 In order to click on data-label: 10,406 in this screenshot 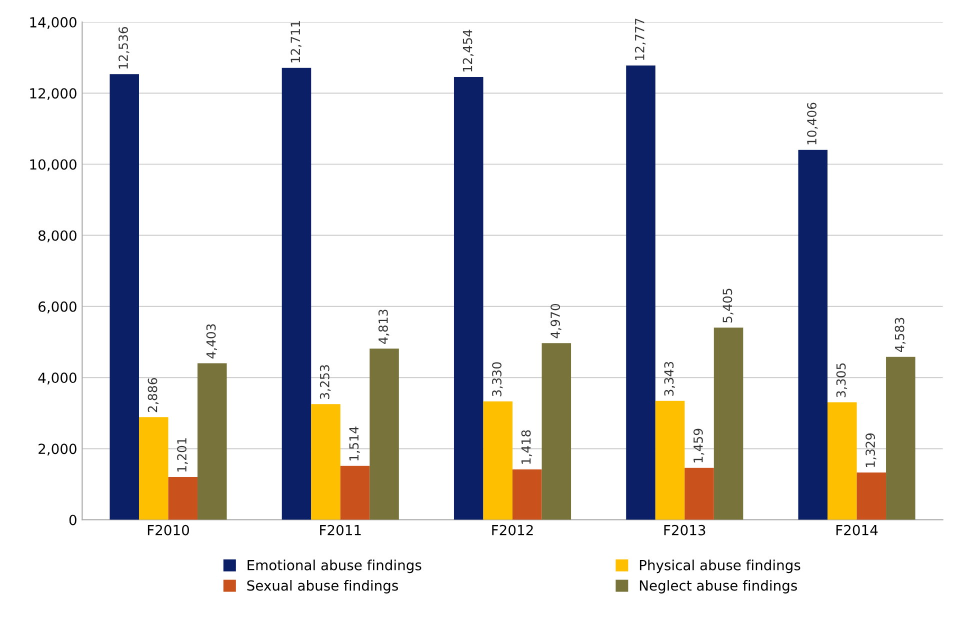, I will do `click(812, 123)`.